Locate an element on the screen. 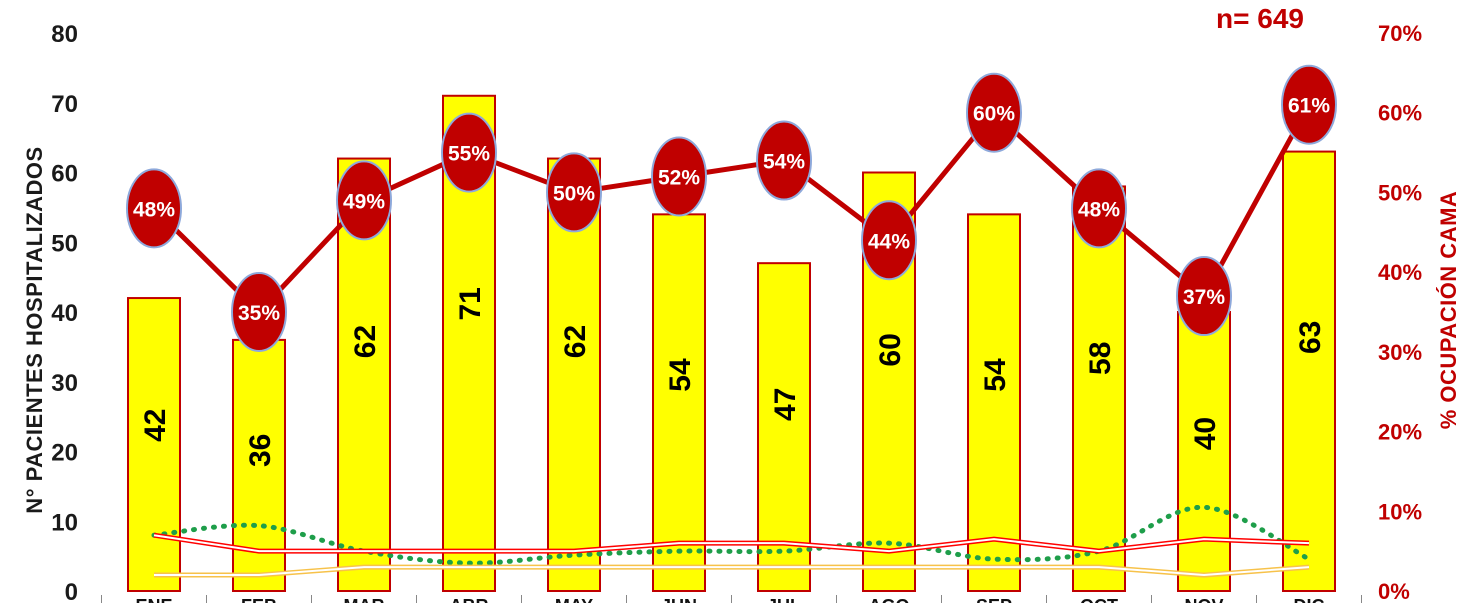 This screenshot has height=608, width=1468. y2-tick-label: 0% is located at coordinates (1394, 591).